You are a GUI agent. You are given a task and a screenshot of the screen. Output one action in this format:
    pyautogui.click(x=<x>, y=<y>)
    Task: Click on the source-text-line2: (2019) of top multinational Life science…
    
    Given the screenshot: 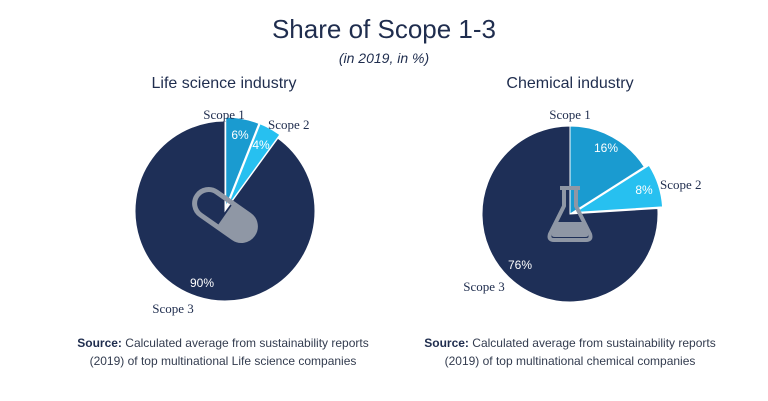 What is the action you would take?
    pyautogui.click(x=223, y=361)
    